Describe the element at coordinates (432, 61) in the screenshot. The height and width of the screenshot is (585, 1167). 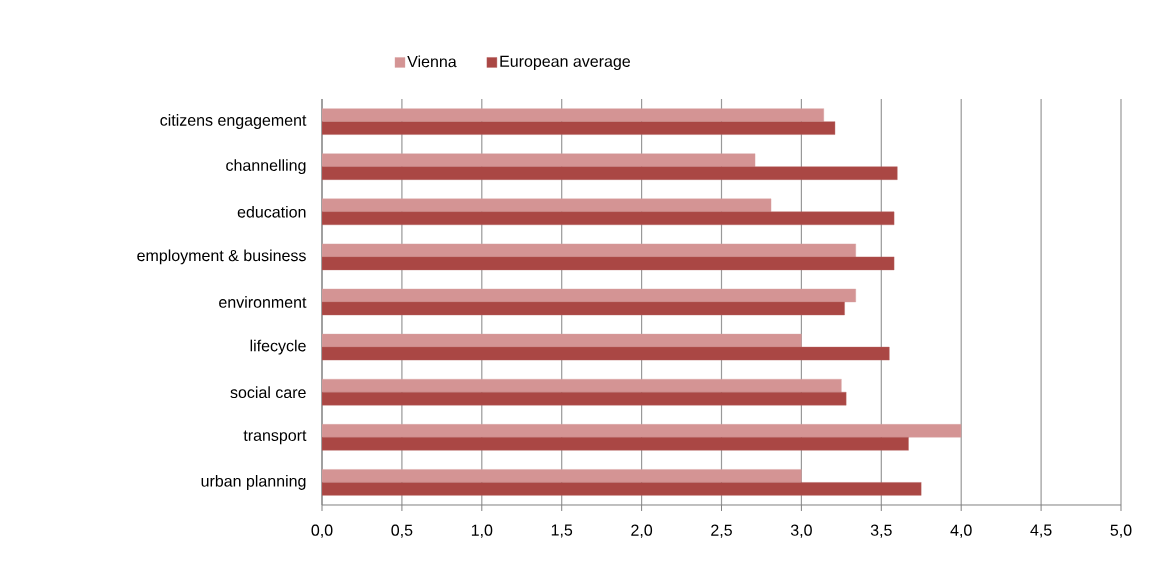
I see `legend-label: Vienna` at that location.